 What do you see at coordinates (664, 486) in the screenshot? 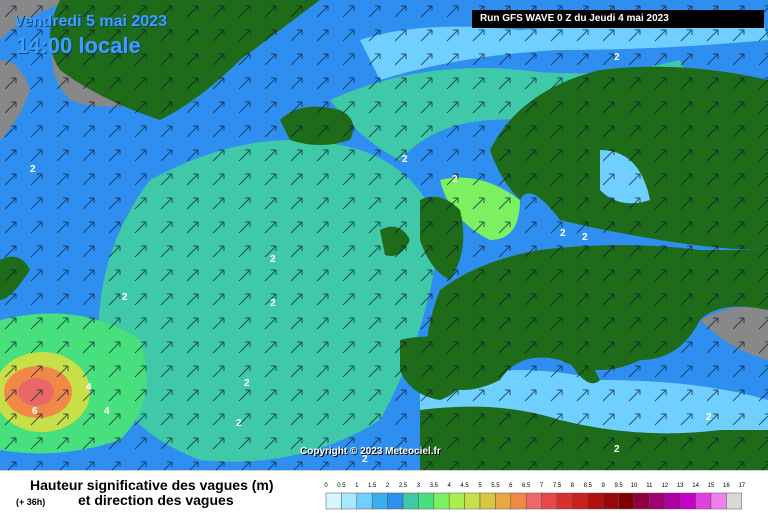
I see `scale-label: 12` at bounding box center [664, 486].